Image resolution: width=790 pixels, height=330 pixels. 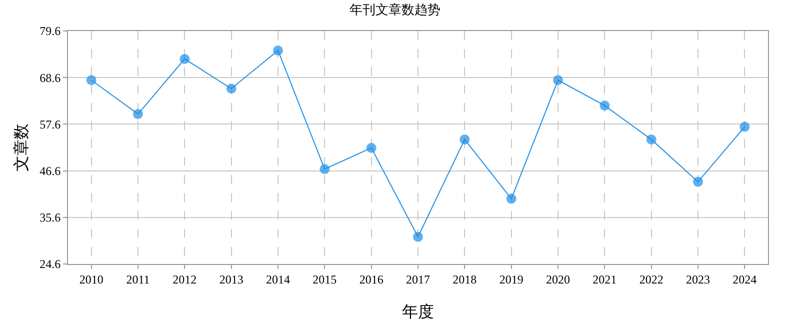 What do you see at coordinates (324, 279) in the screenshot?
I see `x-tick-label: 2015` at bounding box center [324, 279].